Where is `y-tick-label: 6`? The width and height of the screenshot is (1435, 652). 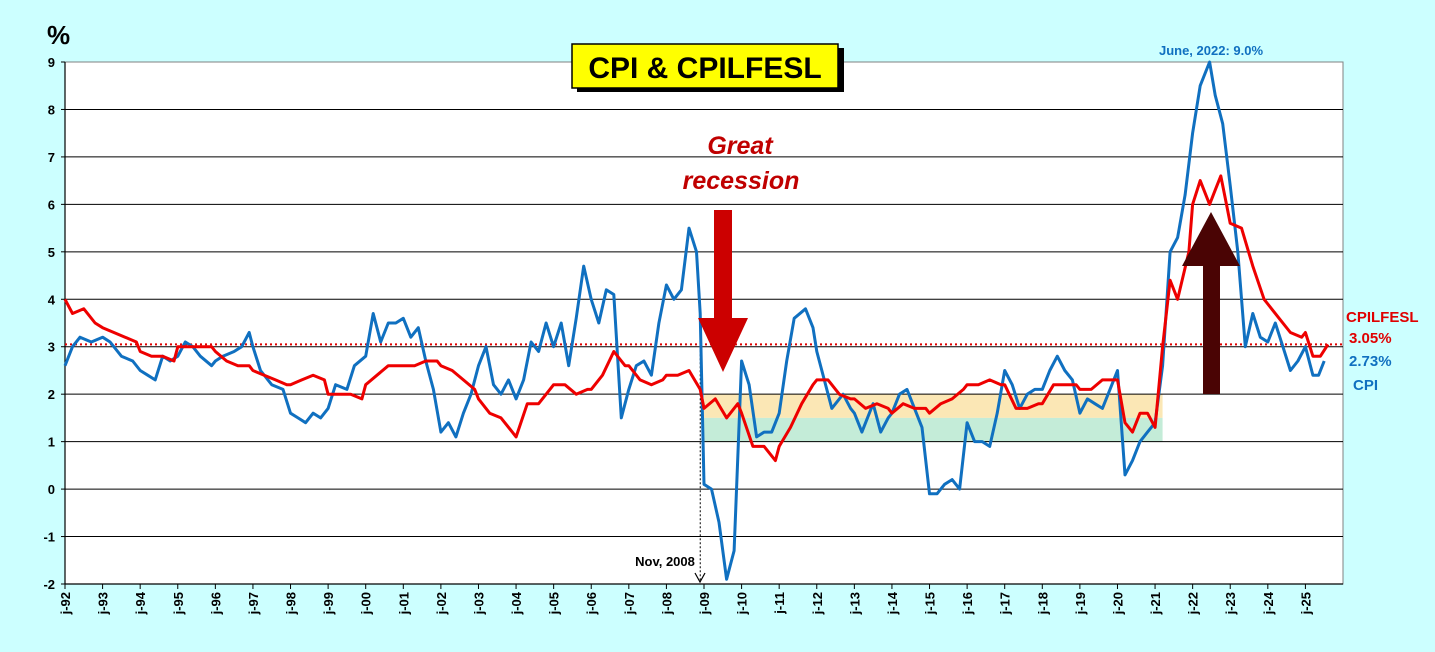
y-tick-label: 6 is located at coordinates (51, 204).